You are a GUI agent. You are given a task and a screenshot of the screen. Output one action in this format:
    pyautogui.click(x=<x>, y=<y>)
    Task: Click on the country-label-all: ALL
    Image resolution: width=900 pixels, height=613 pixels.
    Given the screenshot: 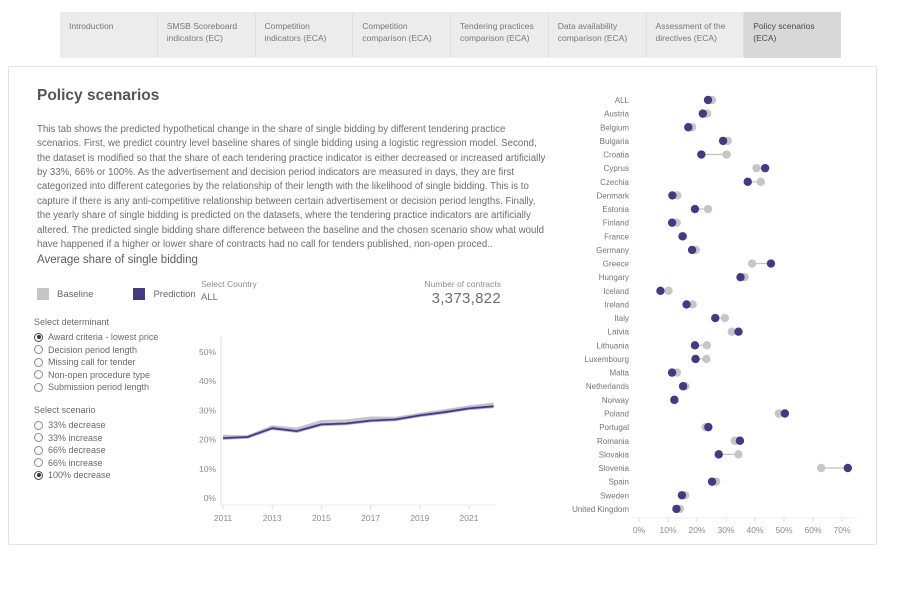 What is the action you would take?
    pyautogui.click(x=622, y=100)
    